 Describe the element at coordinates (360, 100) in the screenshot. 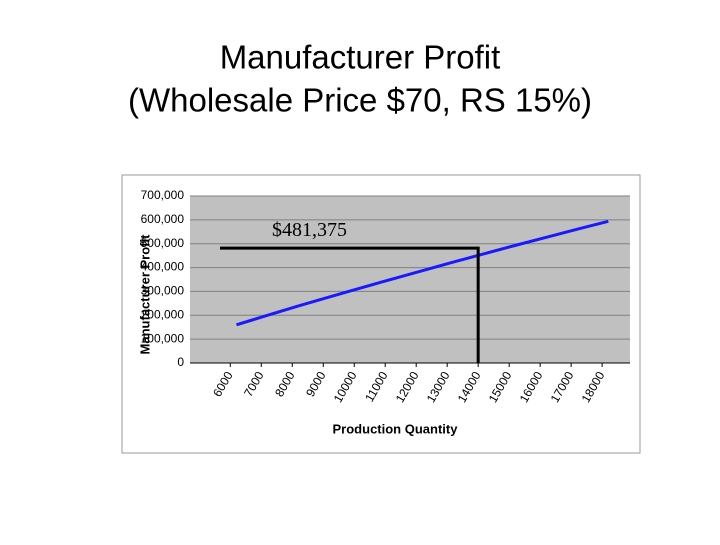

I see `chart-subtitle: (Wholesale Price $70, RS 15%)` at that location.